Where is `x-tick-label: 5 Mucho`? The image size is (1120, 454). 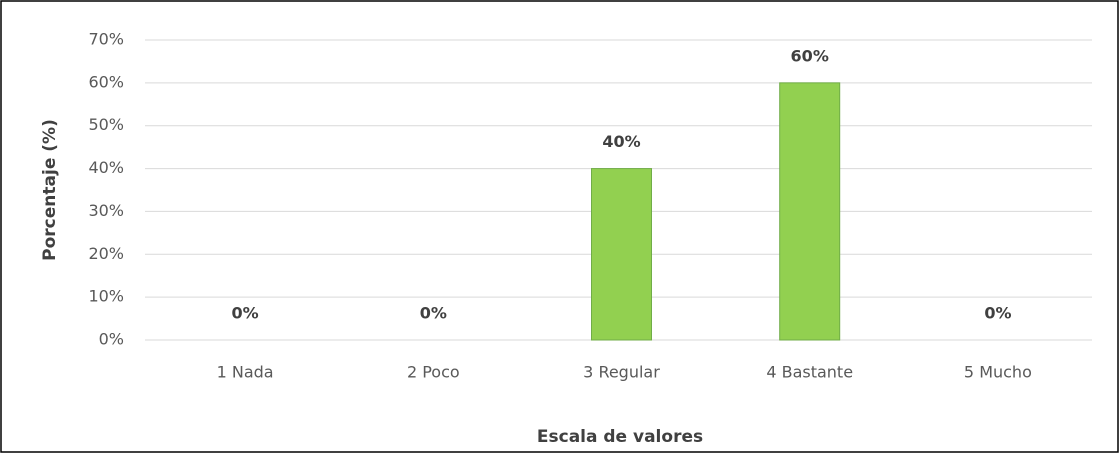 x-tick-label: 5 Mucho is located at coordinates (998, 372).